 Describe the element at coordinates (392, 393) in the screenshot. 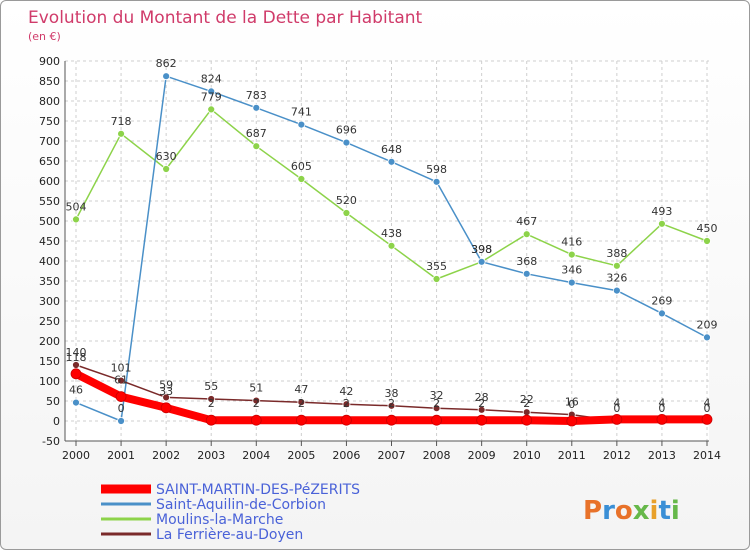

I see `data-label: 38` at that location.